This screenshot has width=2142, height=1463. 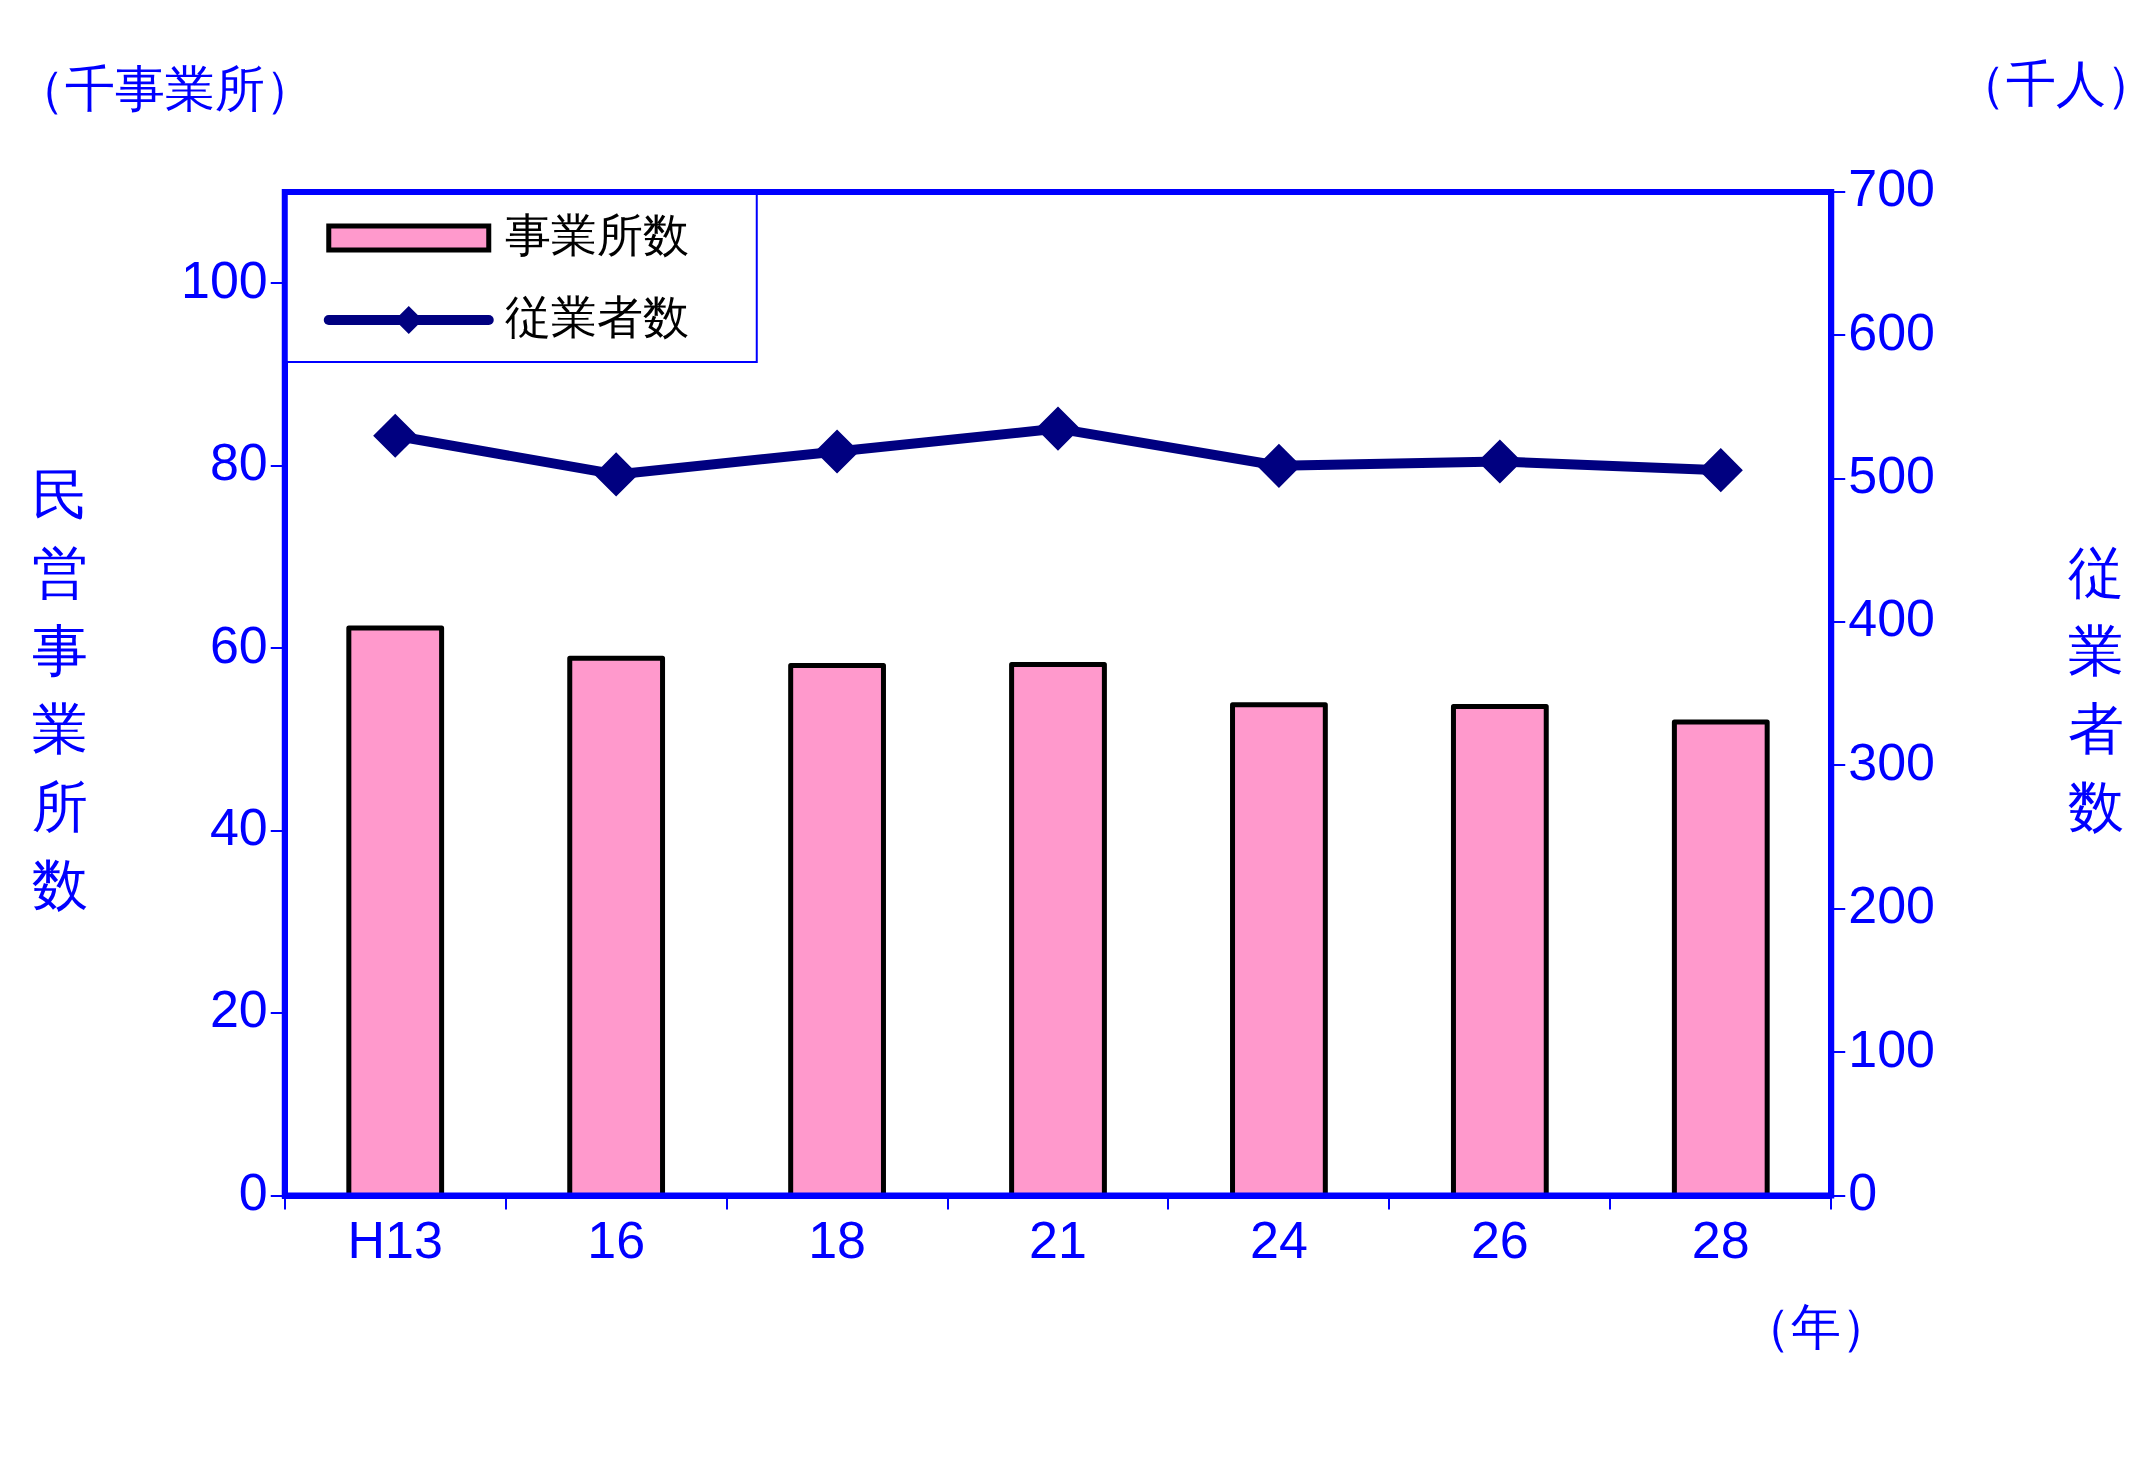 I want to click on y-tick-label: 80, so click(x=238, y=462).